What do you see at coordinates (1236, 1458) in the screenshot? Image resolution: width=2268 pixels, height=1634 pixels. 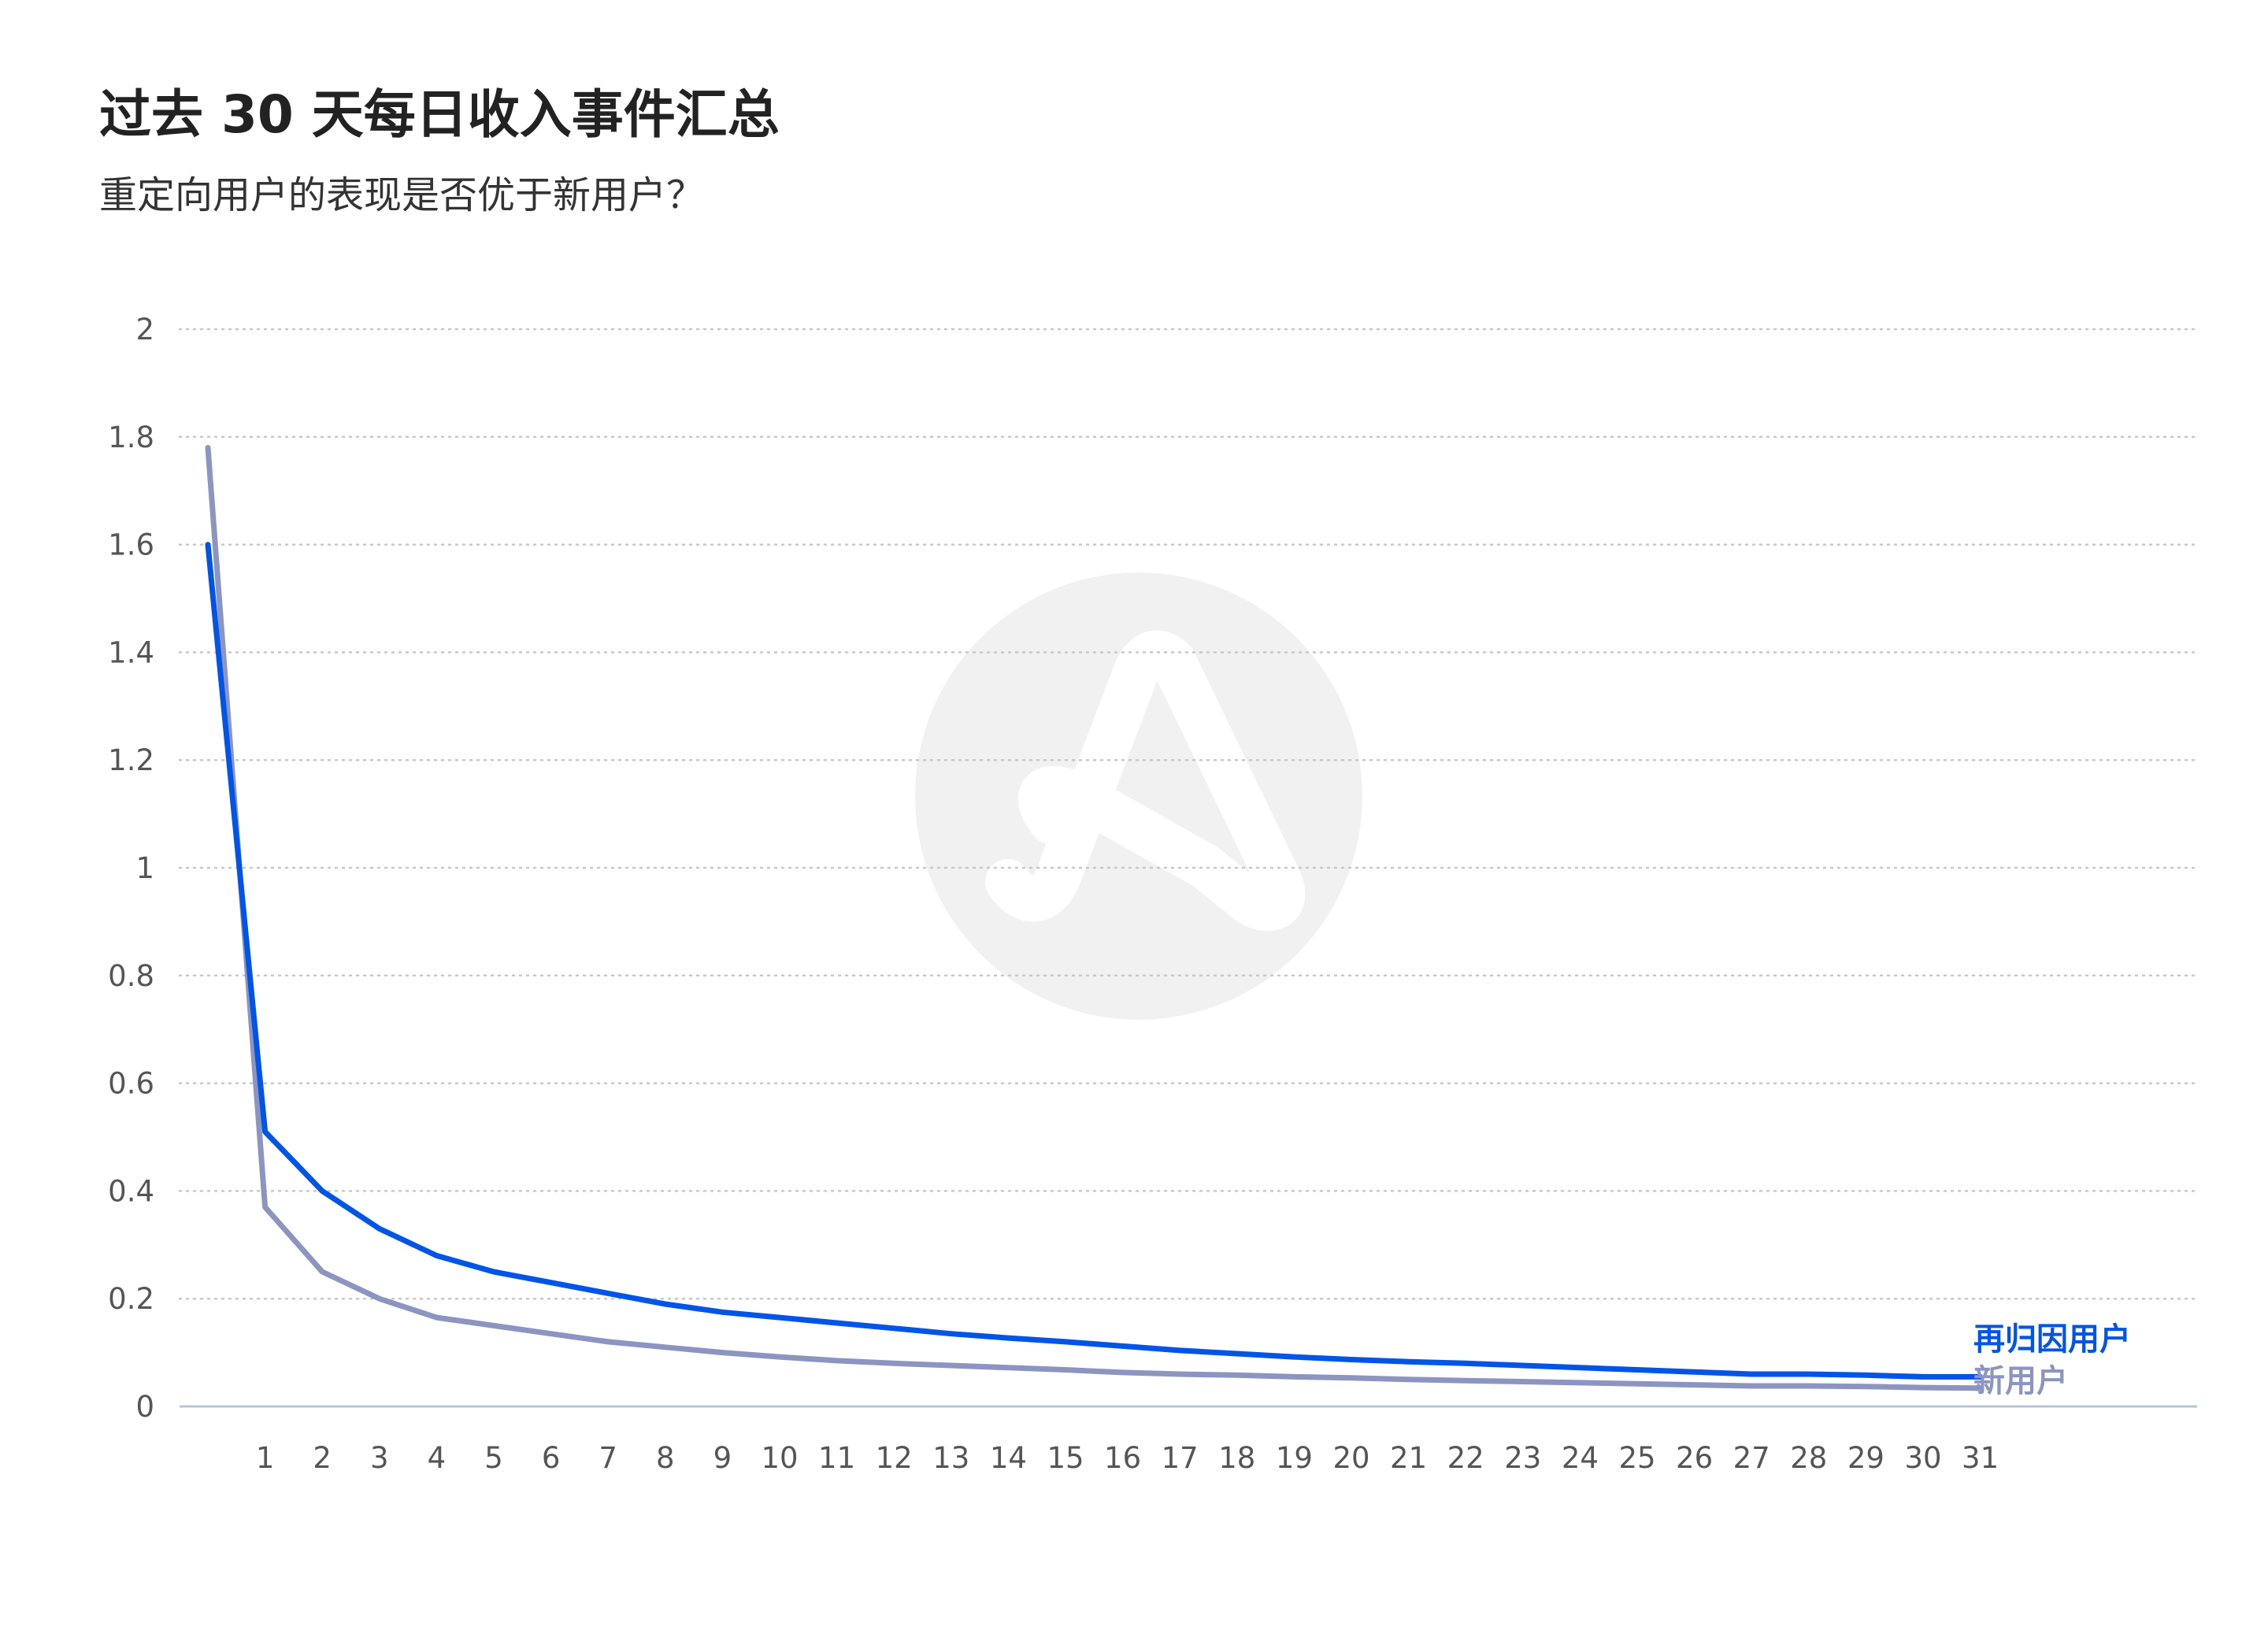 I see `x-tick-label: 18` at bounding box center [1236, 1458].